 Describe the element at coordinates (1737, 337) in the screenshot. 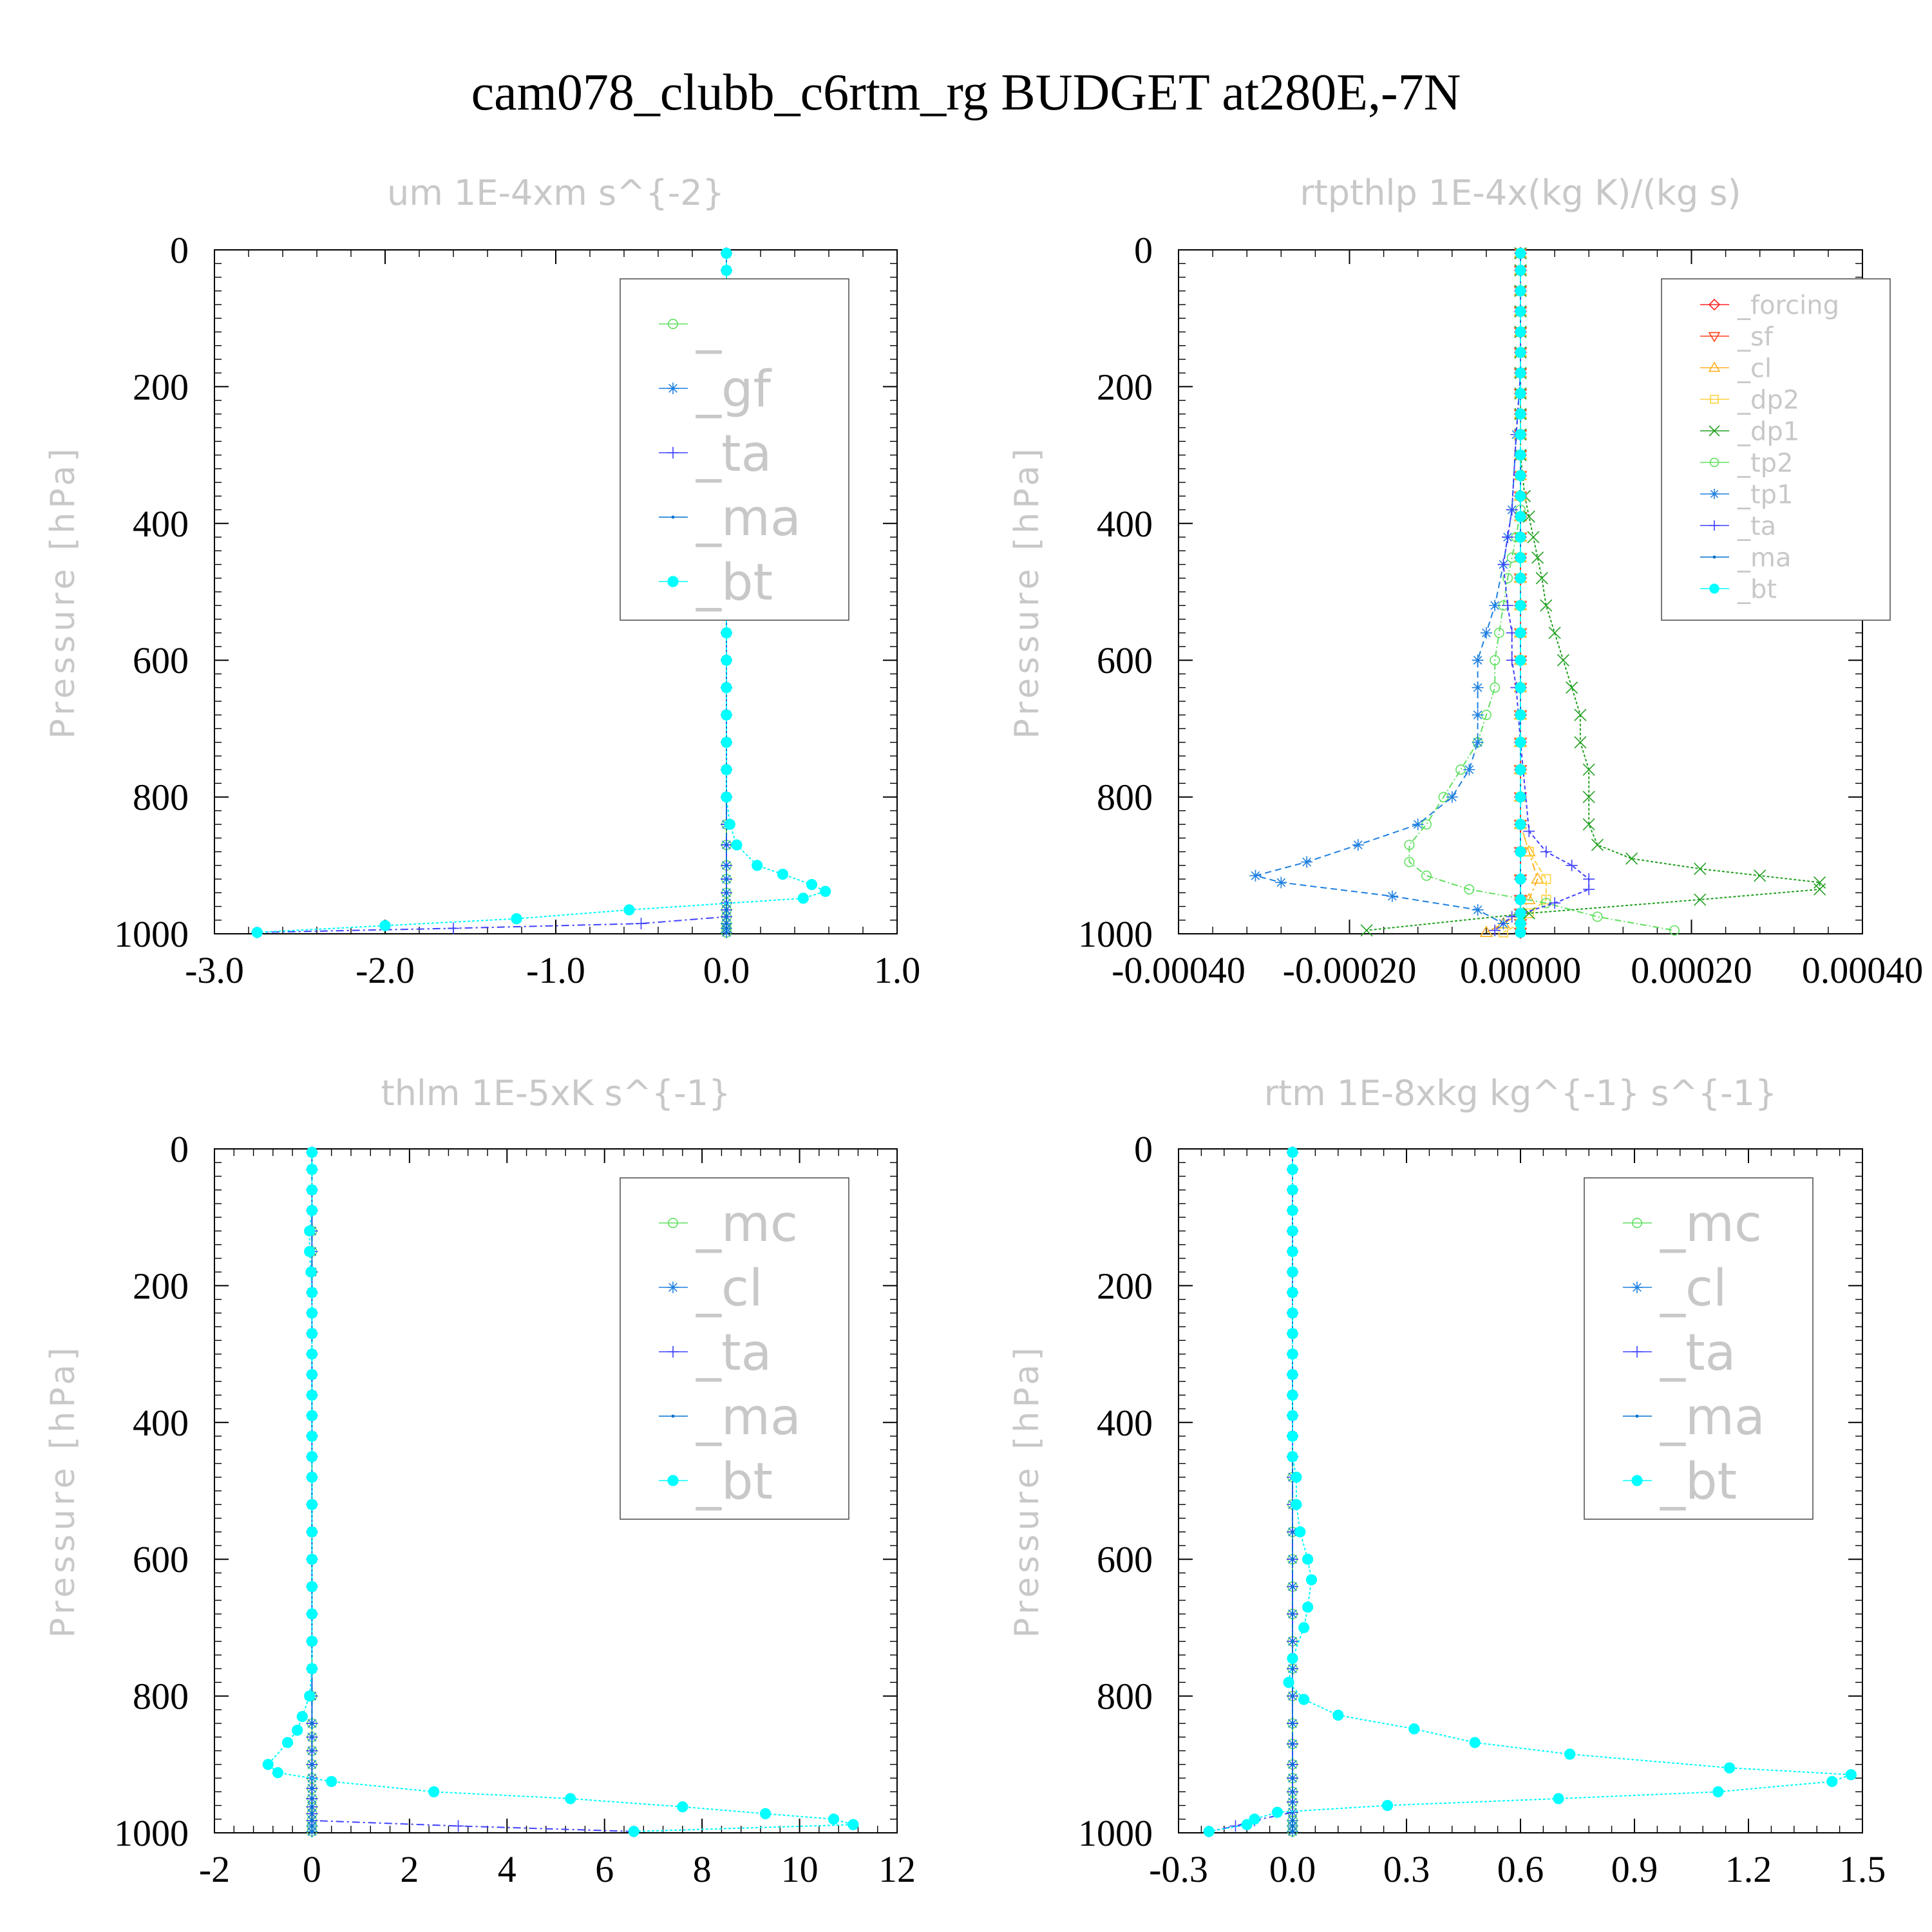

I see `legend-item: _sf` at that location.